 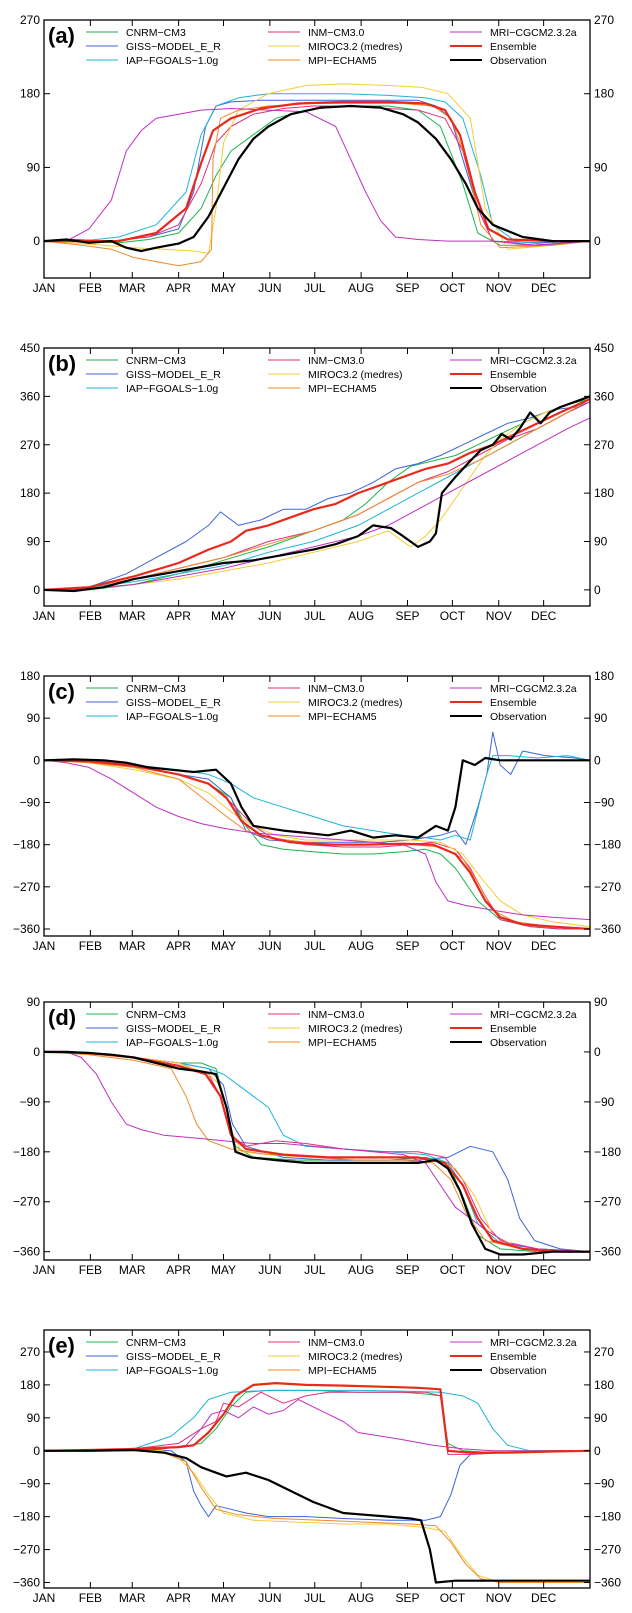 What do you see at coordinates (607, 929) in the screenshot?
I see `y-tick-label-right: −360` at bounding box center [607, 929].